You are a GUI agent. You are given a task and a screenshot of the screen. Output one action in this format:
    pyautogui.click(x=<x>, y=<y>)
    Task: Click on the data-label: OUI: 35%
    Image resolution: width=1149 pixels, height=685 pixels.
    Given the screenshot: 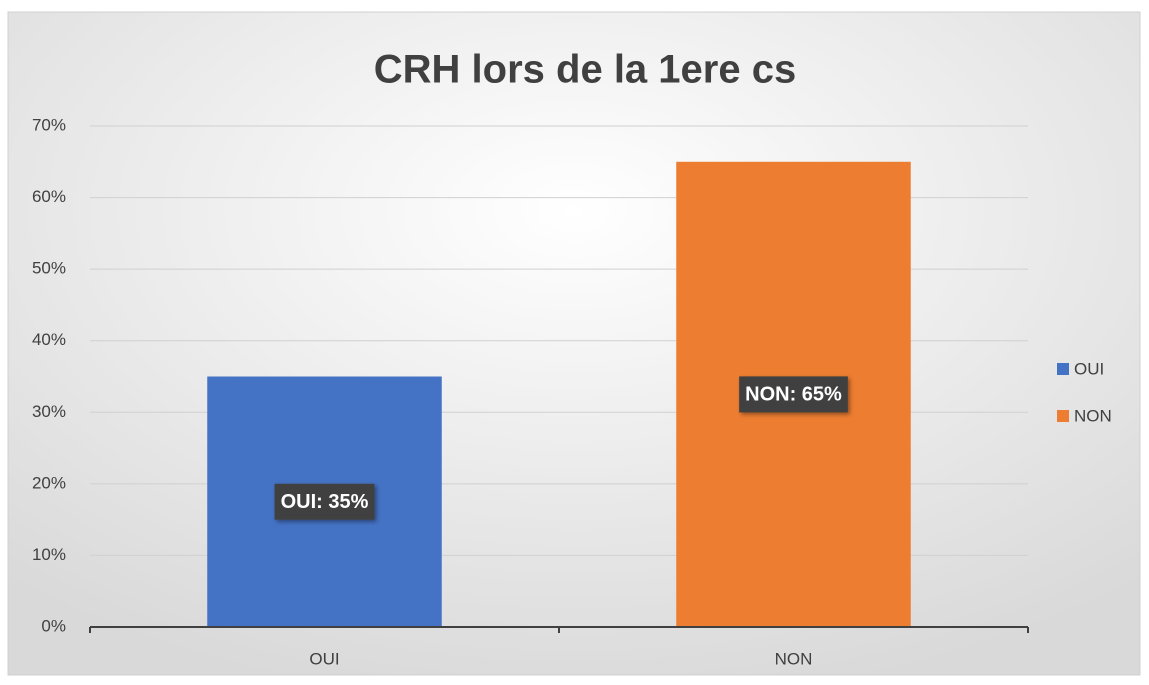 What is the action you would take?
    pyautogui.click(x=325, y=502)
    